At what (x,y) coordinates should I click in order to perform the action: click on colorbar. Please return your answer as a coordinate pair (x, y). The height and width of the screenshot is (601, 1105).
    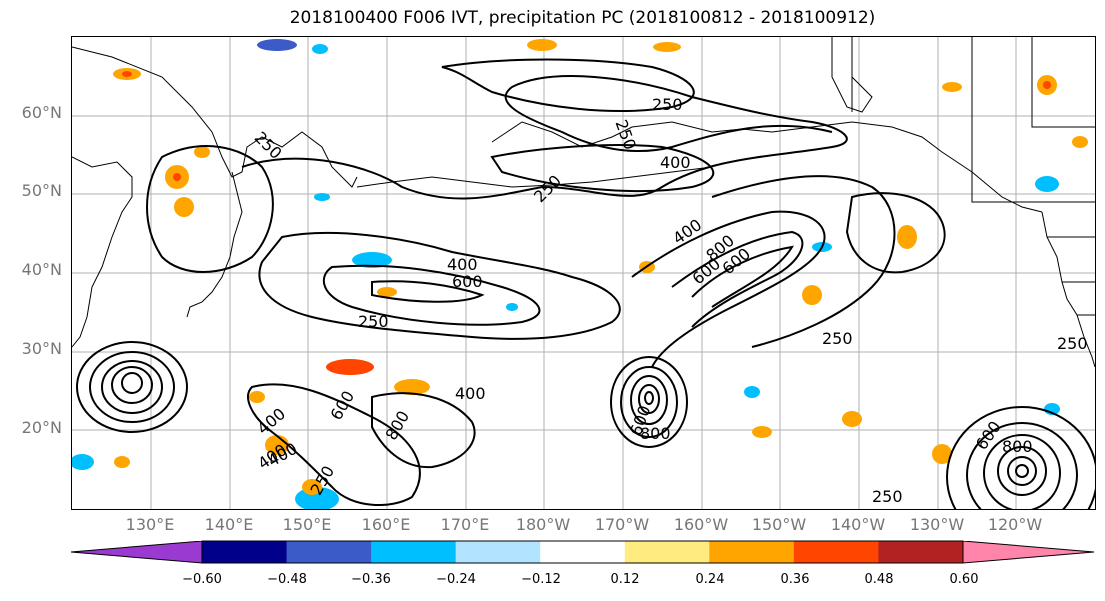
    Looking at the image, I should click on (582, 552).